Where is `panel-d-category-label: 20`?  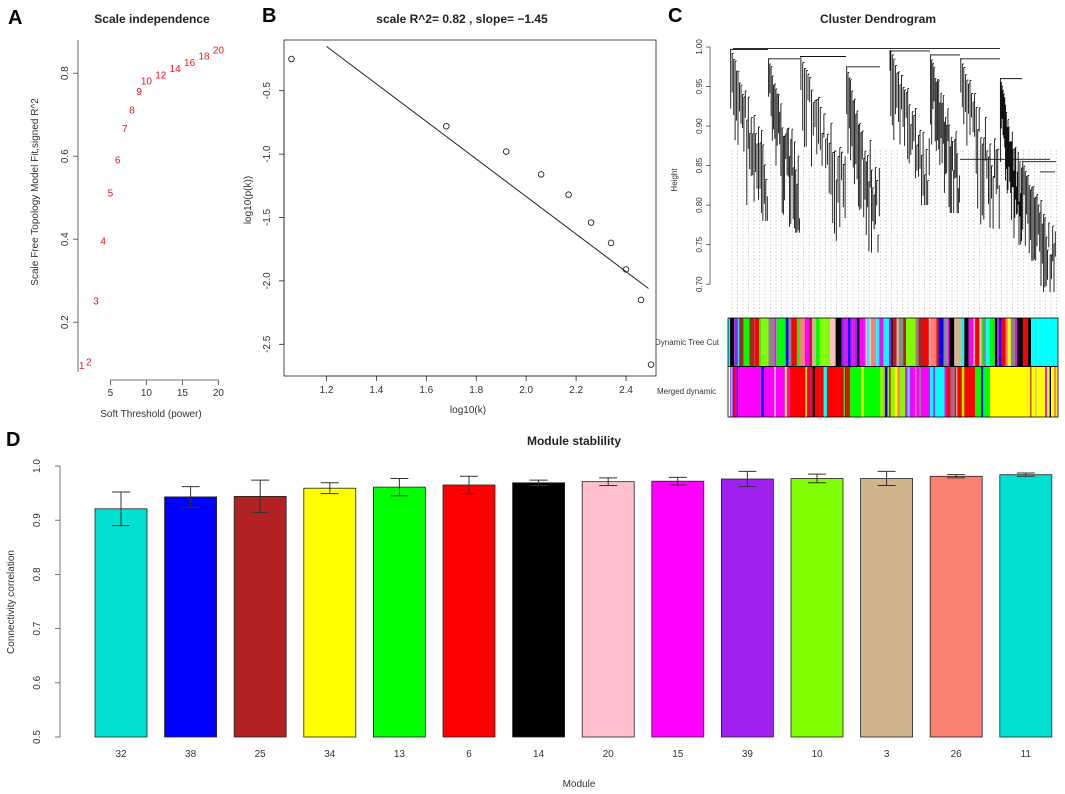
panel-d-category-label: 20 is located at coordinates (609, 754).